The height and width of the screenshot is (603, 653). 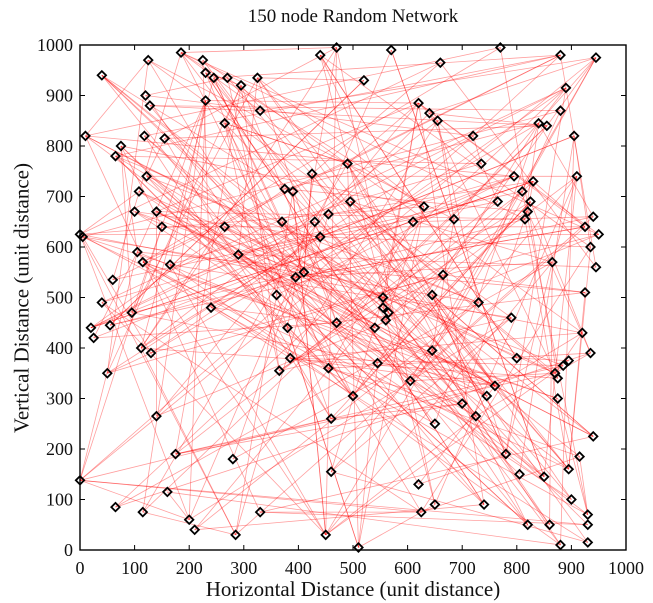 What do you see at coordinates (59, 197) in the screenshot?
I see `y-tick-label: 700` at bounding box center [59, 197].